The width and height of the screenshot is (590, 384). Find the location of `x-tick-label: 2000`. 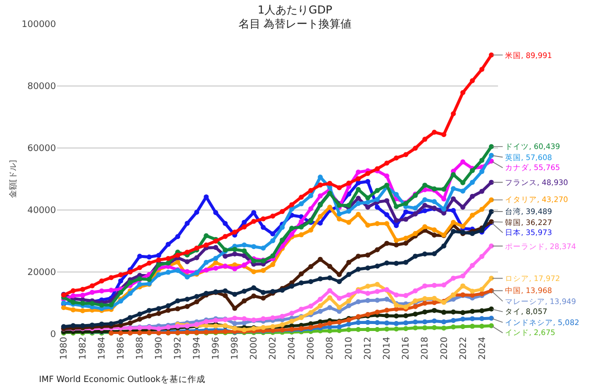

x-tick-label: 2000 is located at coordinates (255, 348).